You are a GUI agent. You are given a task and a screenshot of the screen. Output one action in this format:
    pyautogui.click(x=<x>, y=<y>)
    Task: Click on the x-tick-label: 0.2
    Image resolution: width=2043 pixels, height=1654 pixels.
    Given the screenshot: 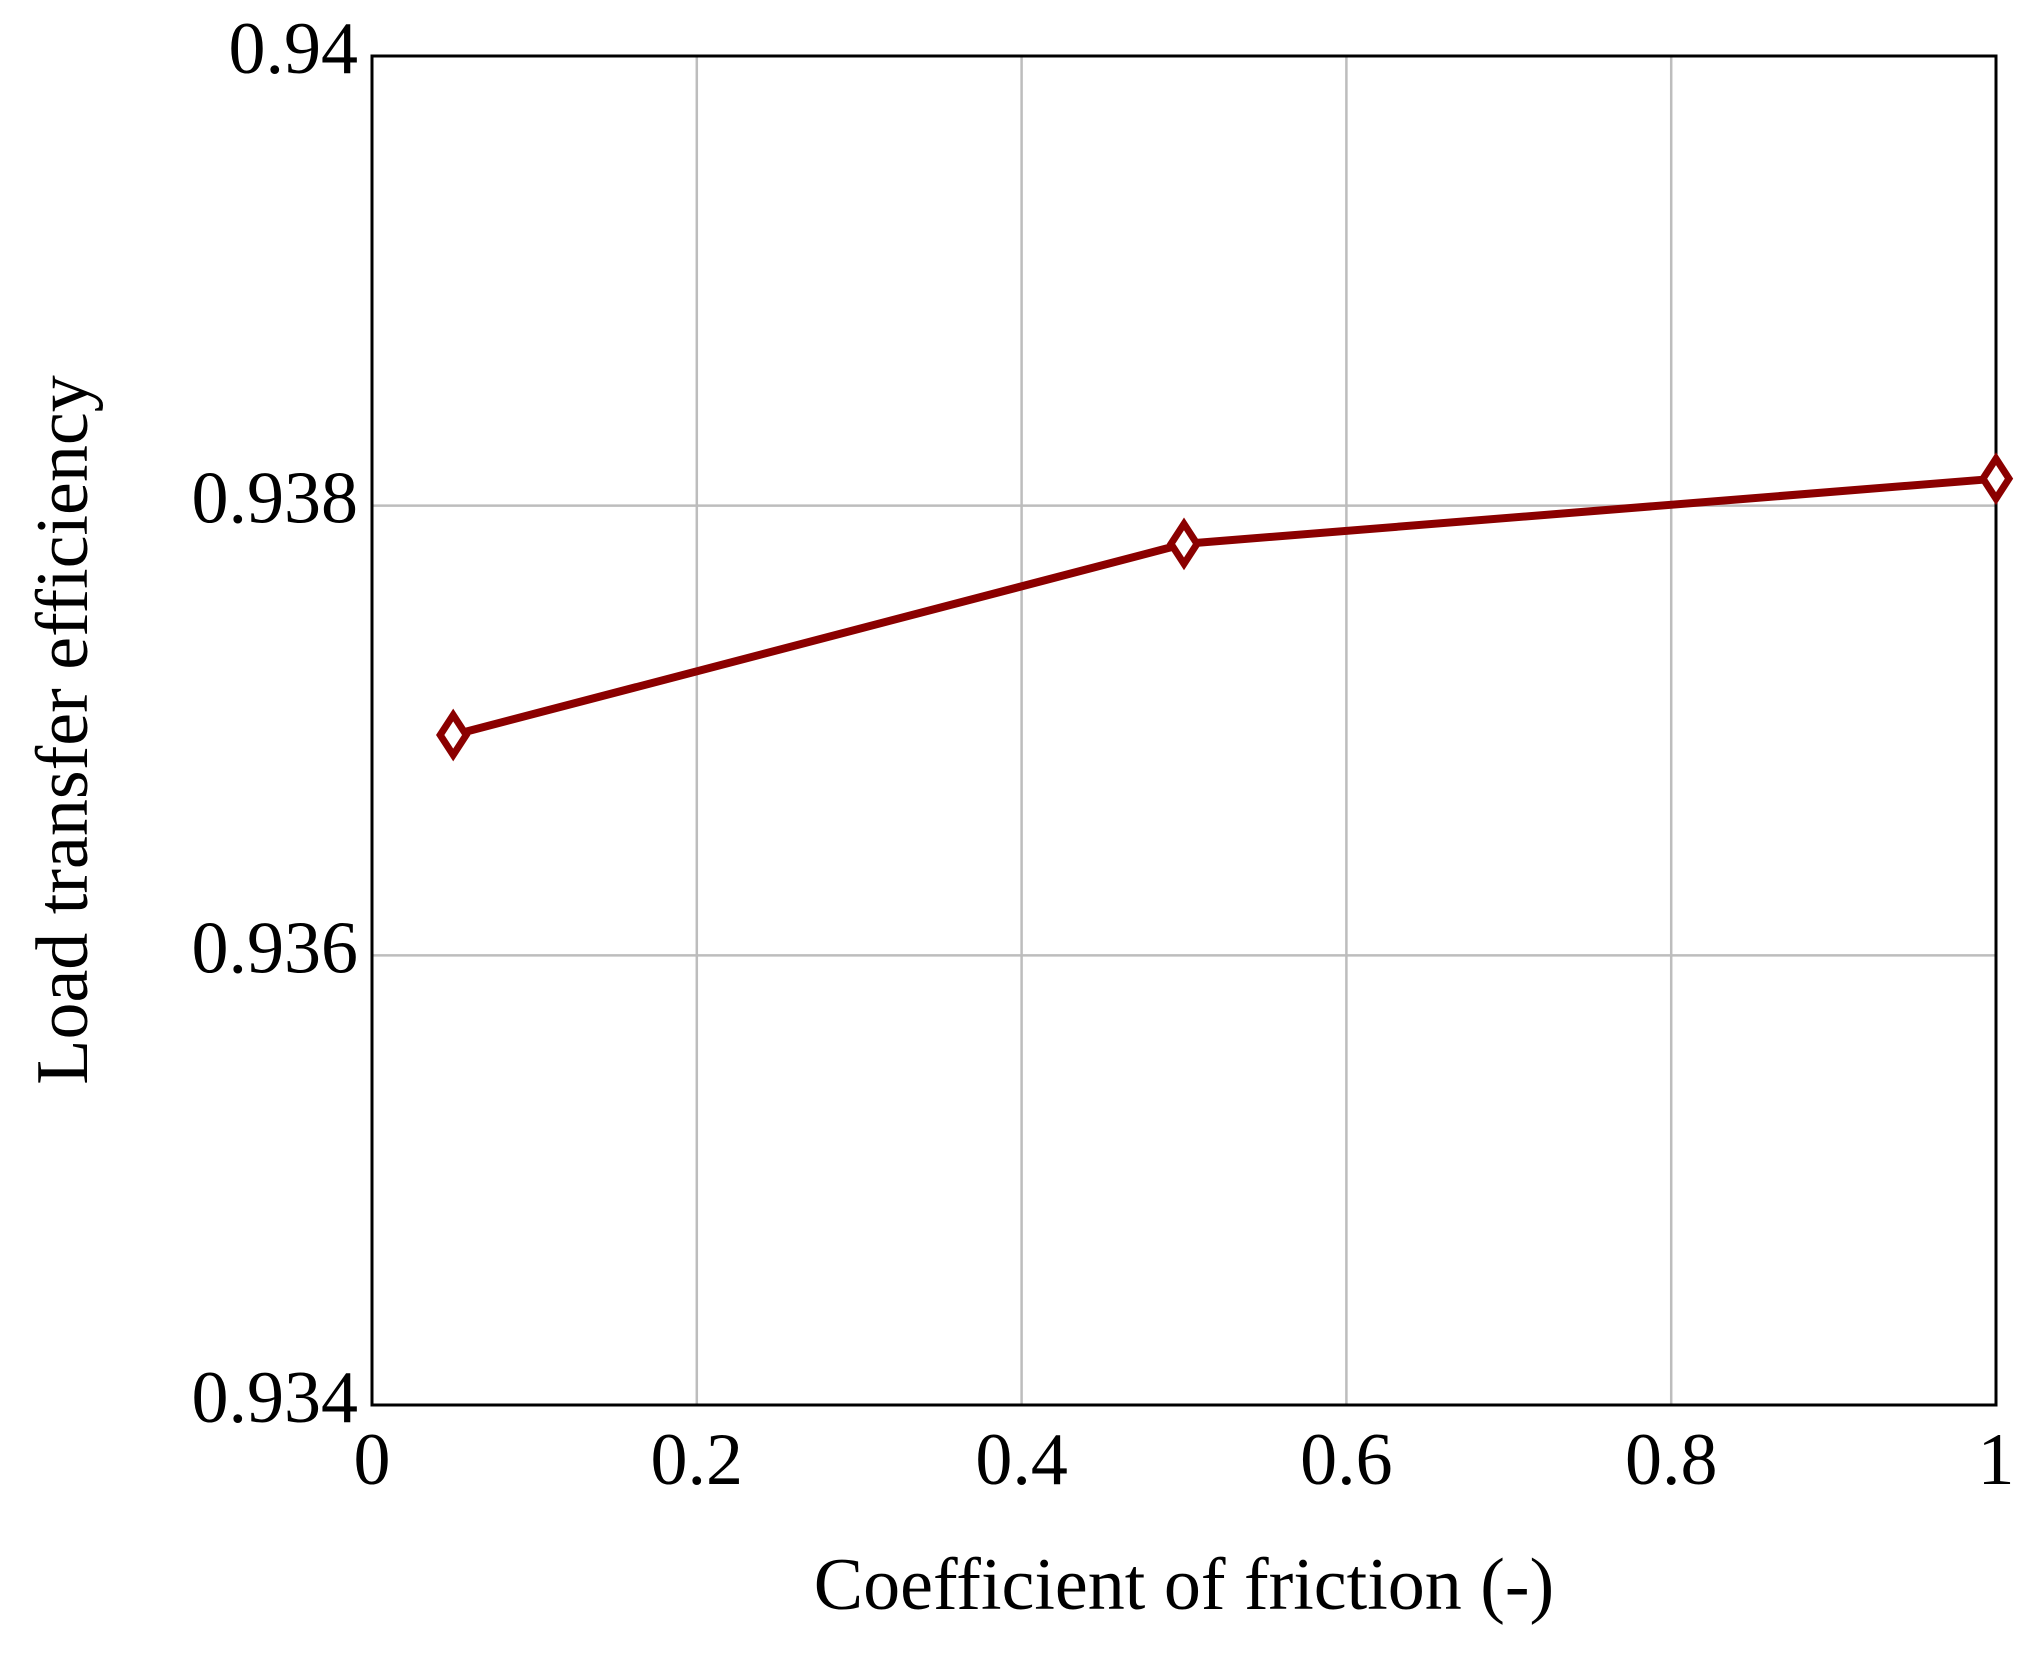 What is the action you would take?
    pyautogui.click(x=697, y=1460)
    